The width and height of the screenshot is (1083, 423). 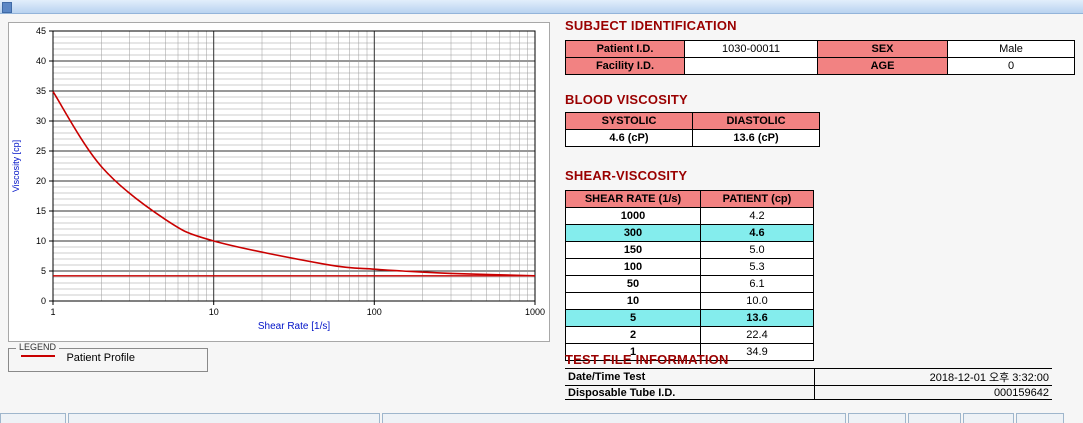 I want to click on svg-text: 20, so click(x=41, y=181).